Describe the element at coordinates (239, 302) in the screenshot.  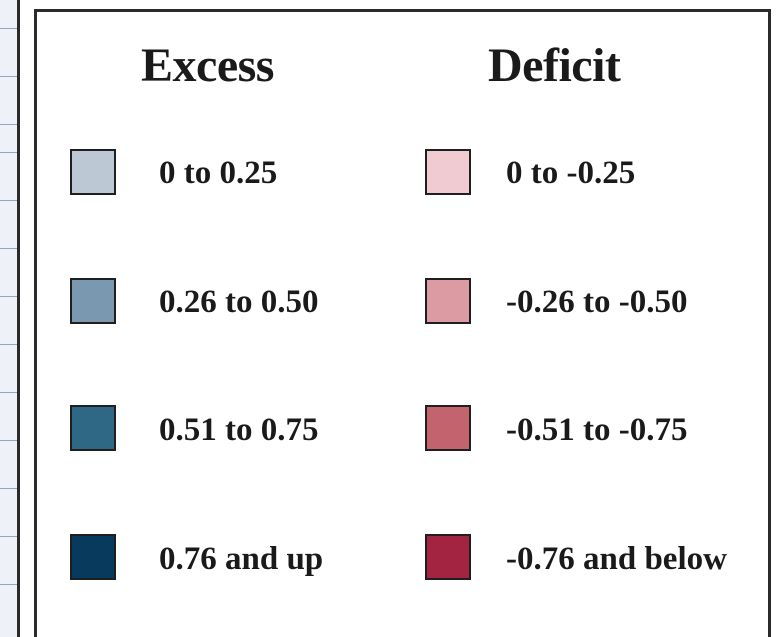
I see `legend-label-excess-2: 0.26 to 0.50` at that location.